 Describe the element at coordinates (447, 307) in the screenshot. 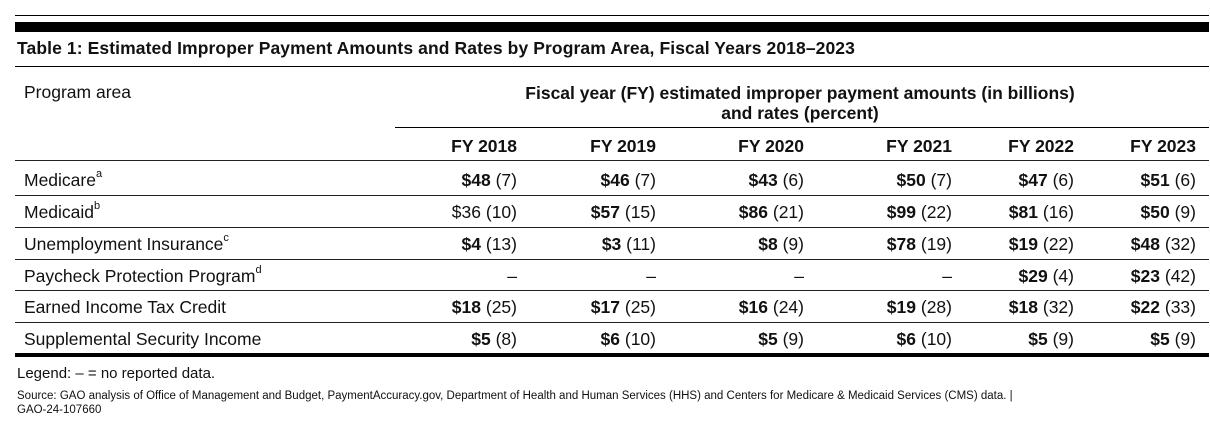

I see `table-cell: $18 (25)` at that location.